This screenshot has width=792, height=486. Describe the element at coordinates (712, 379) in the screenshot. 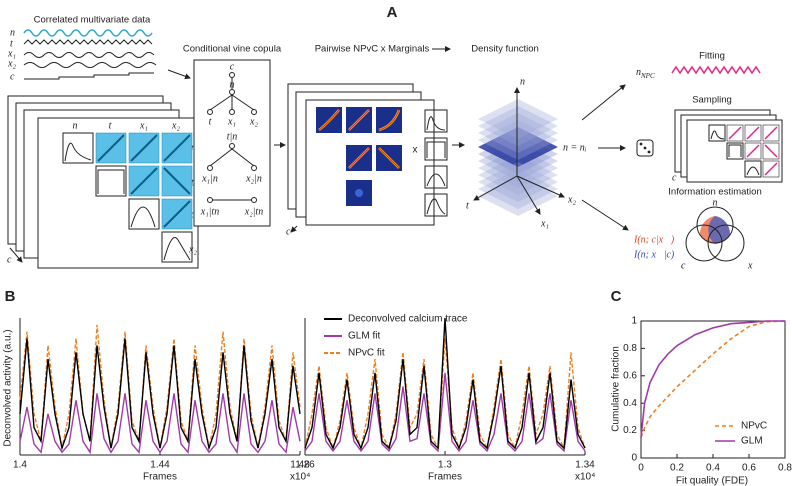

I see `cdf-line` at that location.